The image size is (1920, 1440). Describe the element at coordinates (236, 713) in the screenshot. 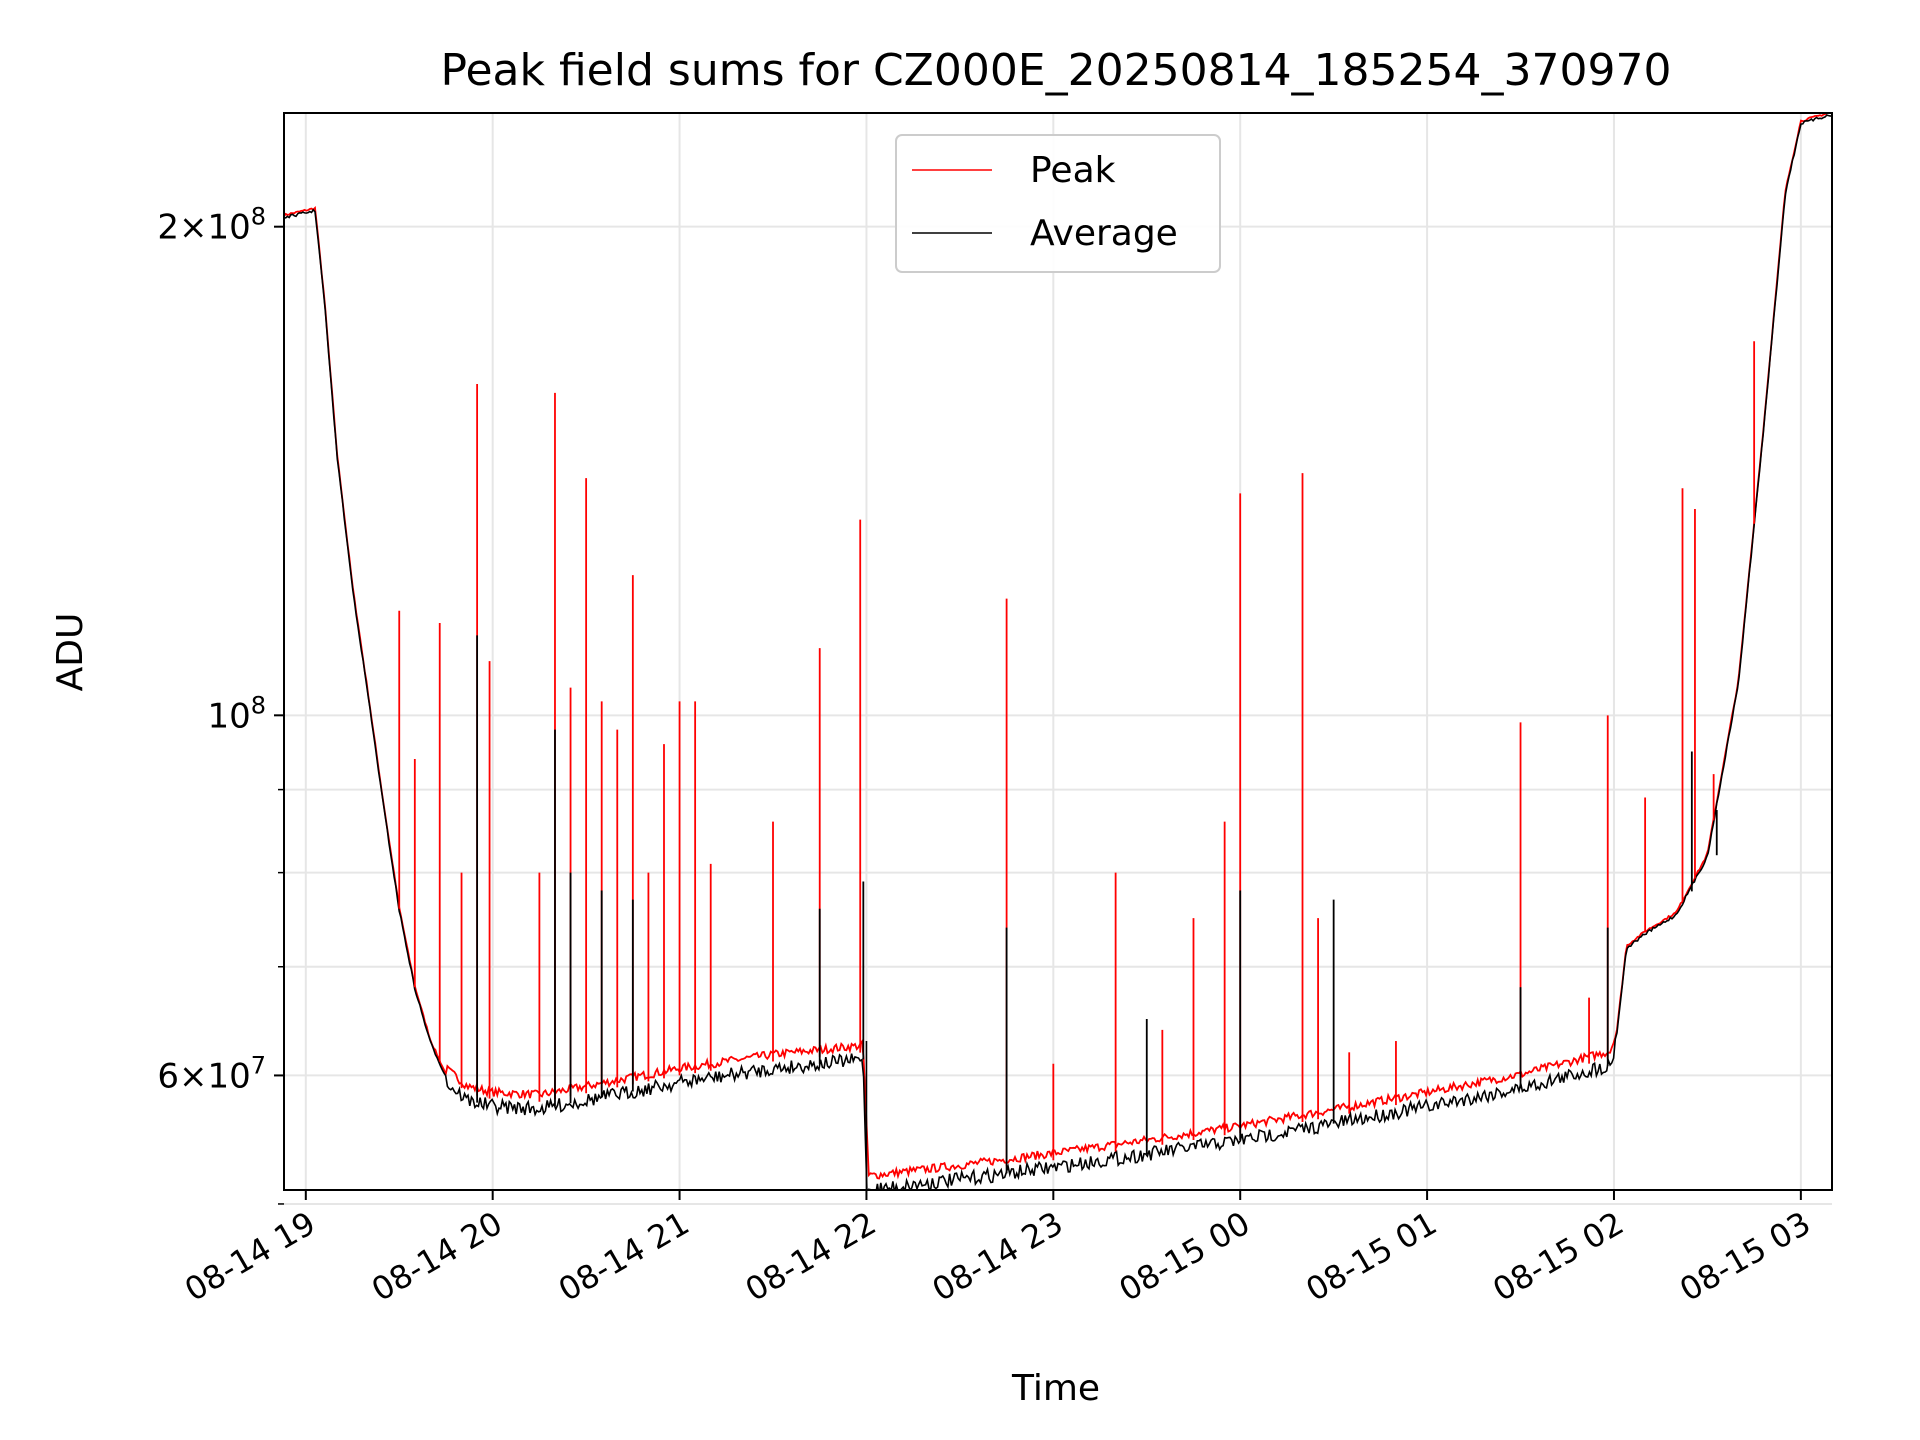

I see `y-tick-label: 108` at that location.